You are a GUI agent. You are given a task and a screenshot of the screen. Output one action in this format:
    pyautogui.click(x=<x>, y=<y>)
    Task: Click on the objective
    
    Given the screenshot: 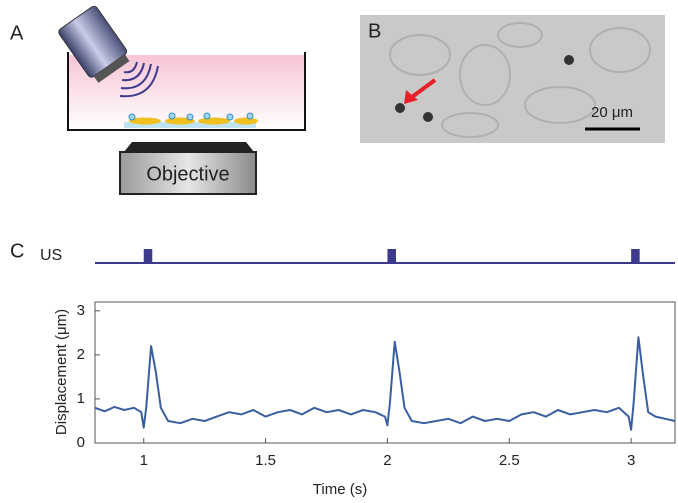 What is the action you would take?
    pyautogui.click(x=188, y=173)
    